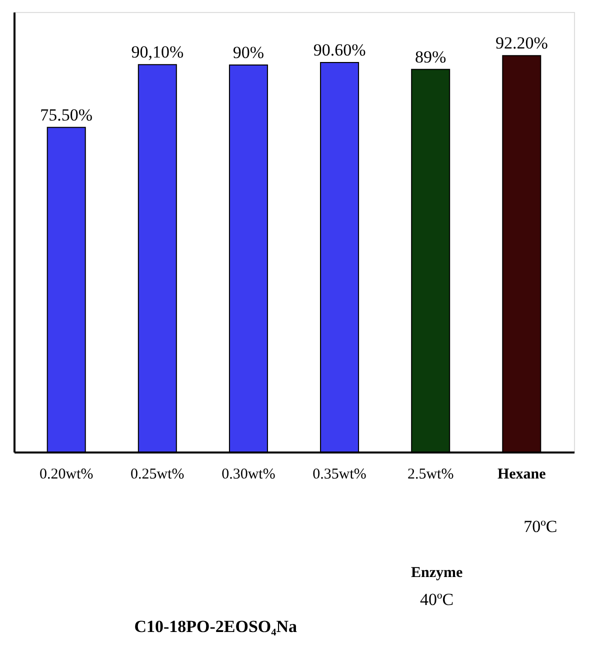 Image resolution: width=592 pixels, height=645 pixels. Describe the element at coordinates (521, 474) in the screenshot. I see `x-tick-label: Hexane` at that location.